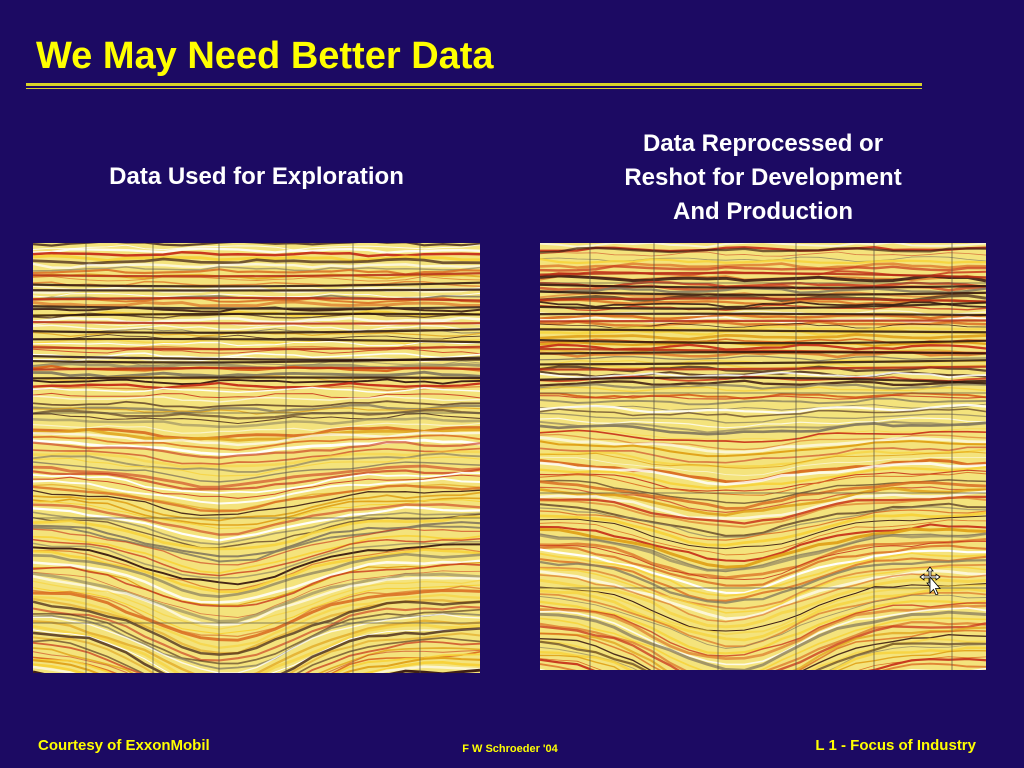  I want to click on move-cursor-icon, so click(930, 580).